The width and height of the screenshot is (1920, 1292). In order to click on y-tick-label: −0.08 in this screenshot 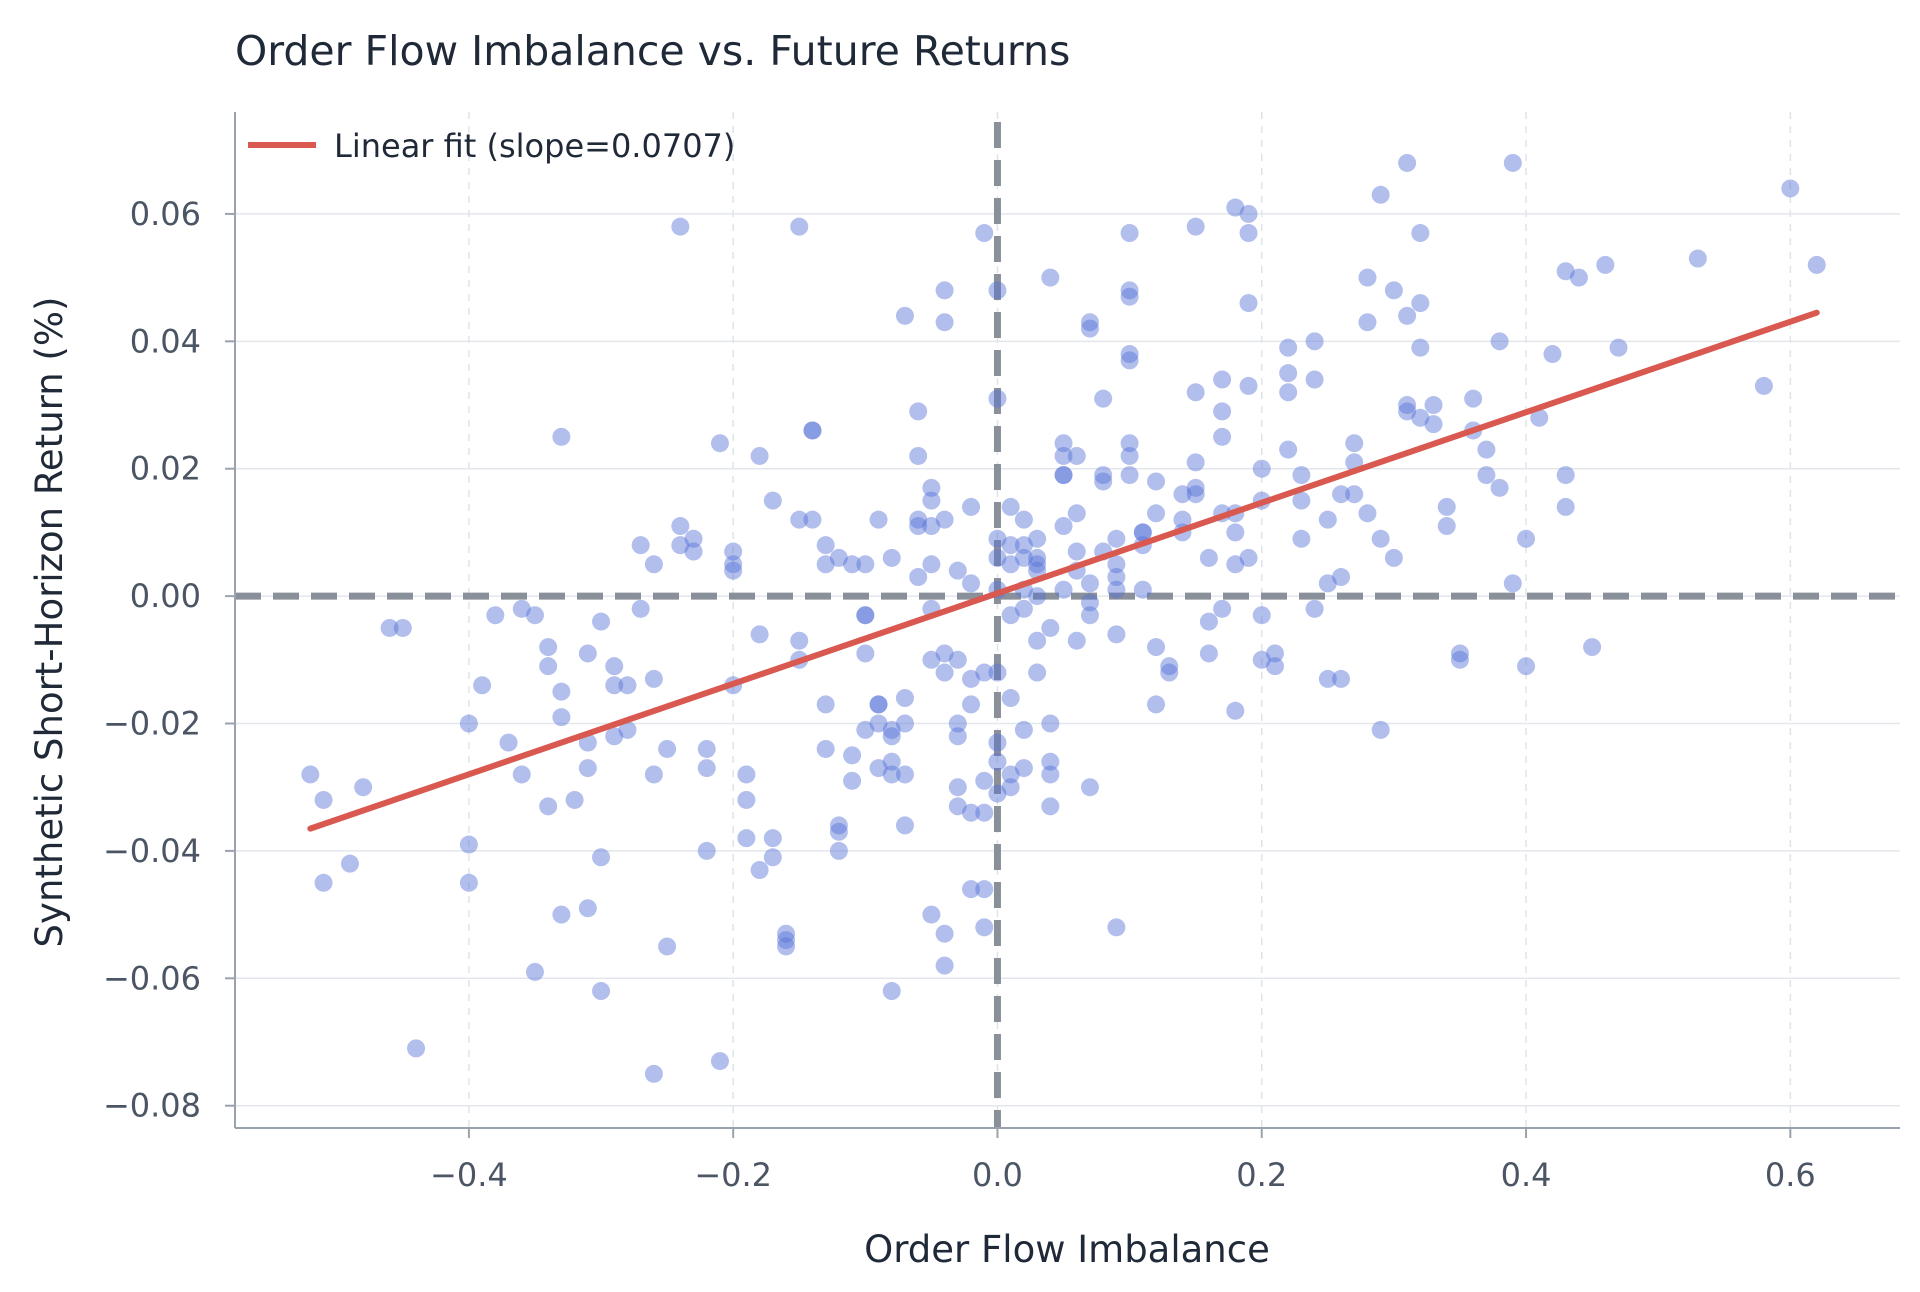, I will do `click(152, 1106)`.